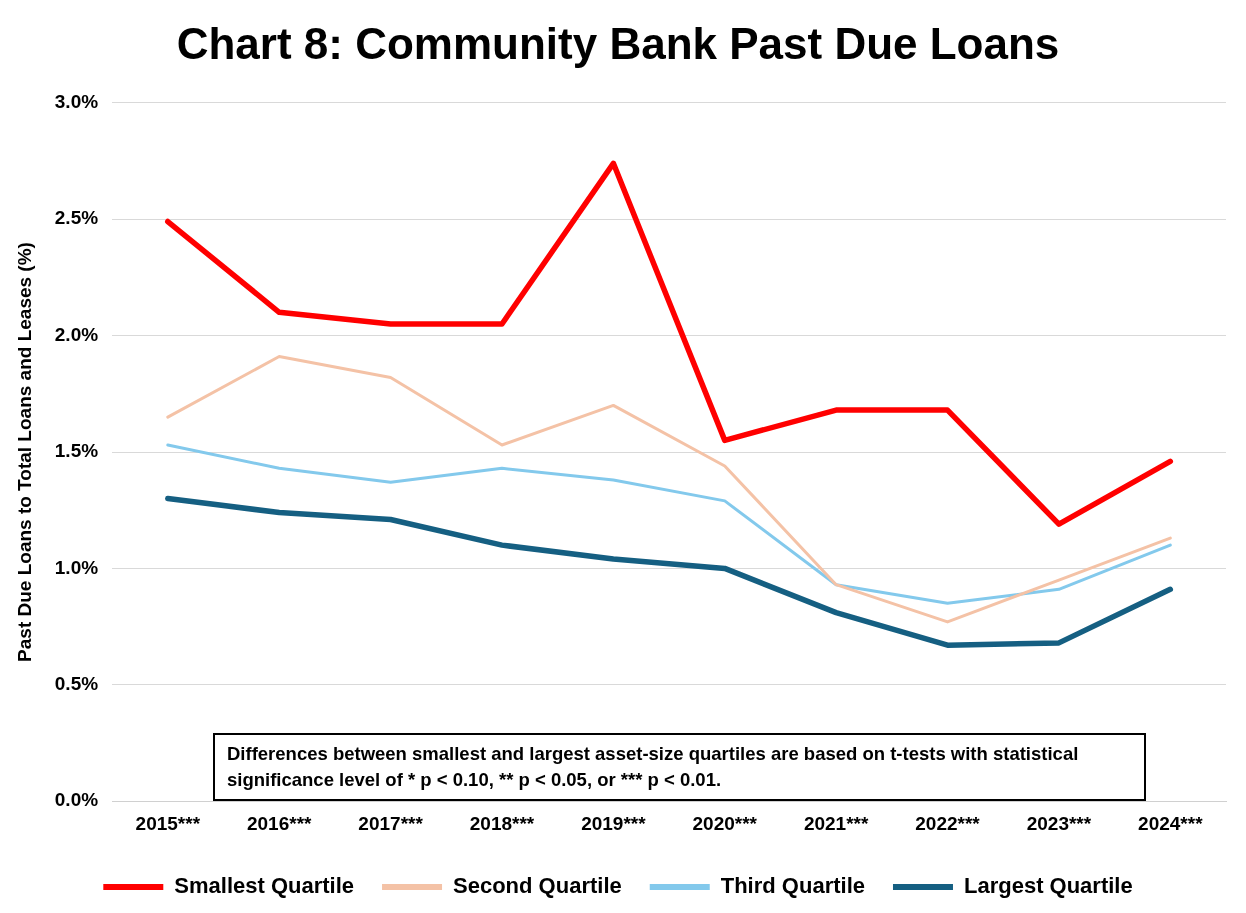 The height and width of the screenshot is (913, 1246). Describe the element at coordinates (1171, 823) in the screenshot. I see `x-tick-label: 2024***` at that location.